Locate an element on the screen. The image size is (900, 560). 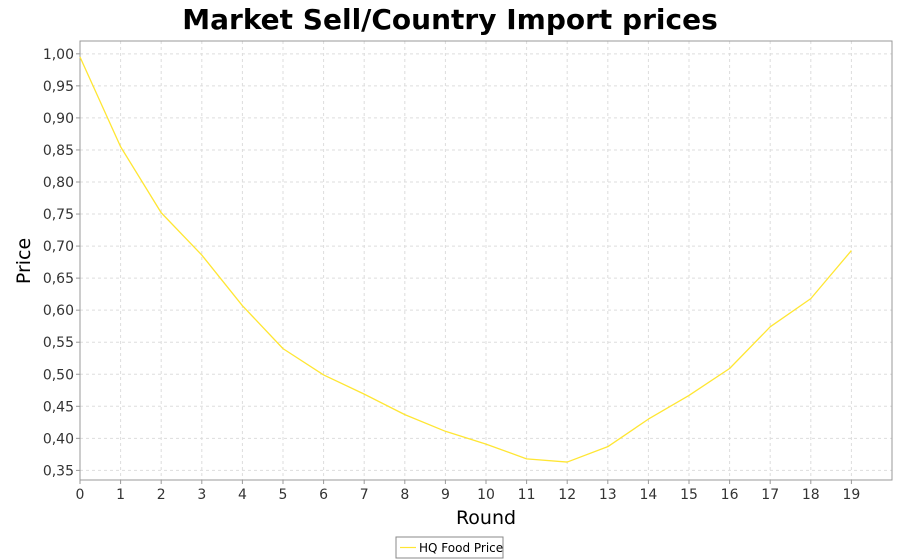
y-tick-label: 0,55 is located at coordinates (58, 343).